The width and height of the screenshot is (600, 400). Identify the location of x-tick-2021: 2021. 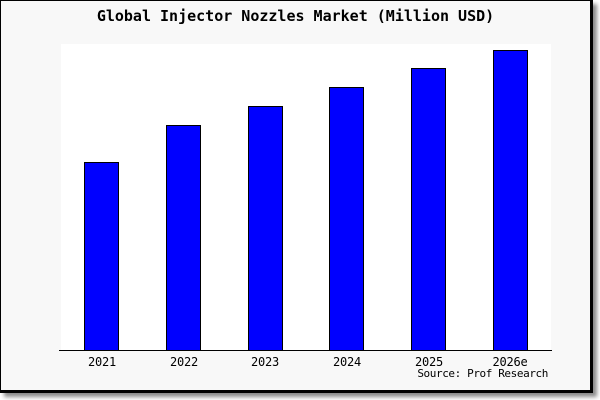
(102, 362).